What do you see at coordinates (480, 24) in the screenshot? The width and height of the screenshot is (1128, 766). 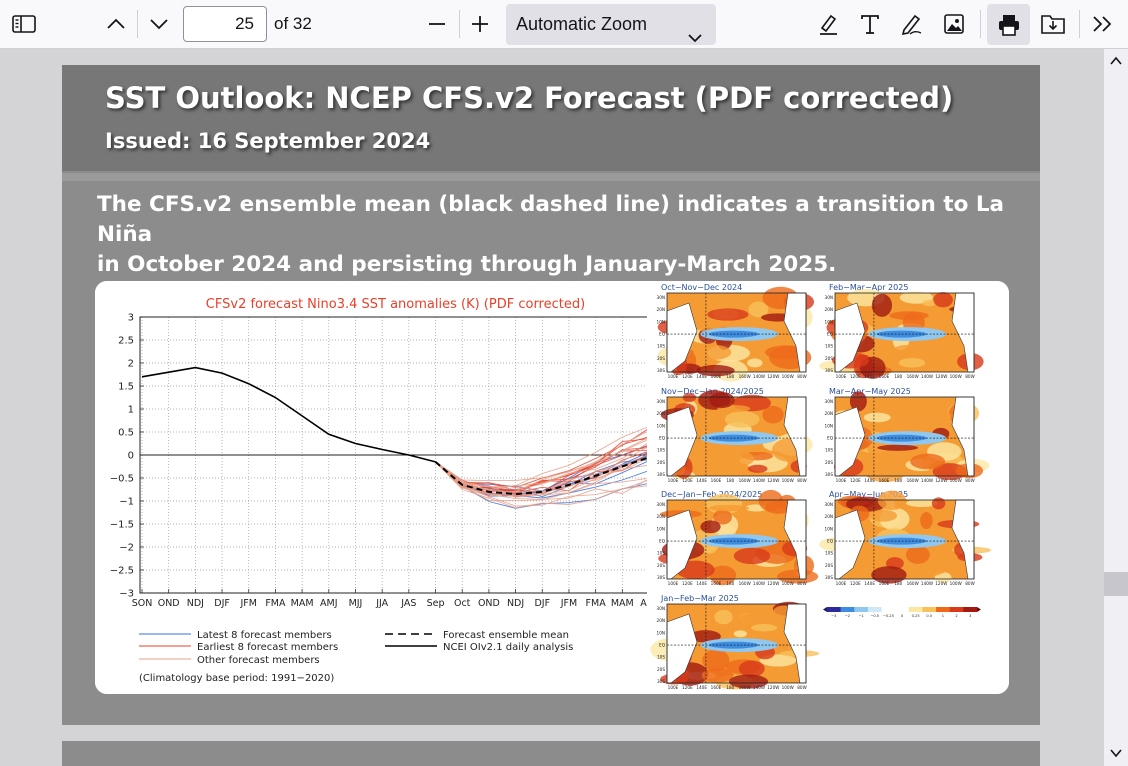 I see `zoom-in-icon` at bounding box center [480, 24].